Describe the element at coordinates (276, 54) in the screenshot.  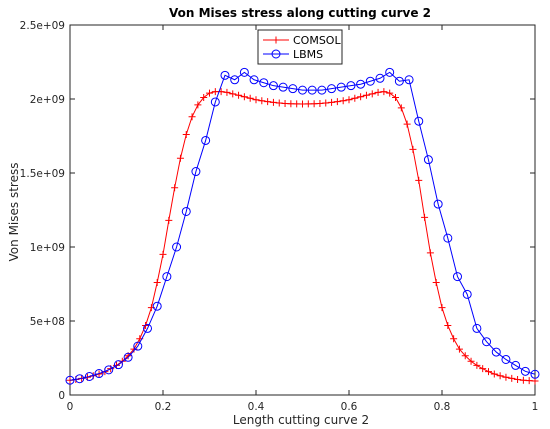
I see `legend-marker-lbms` at that location.